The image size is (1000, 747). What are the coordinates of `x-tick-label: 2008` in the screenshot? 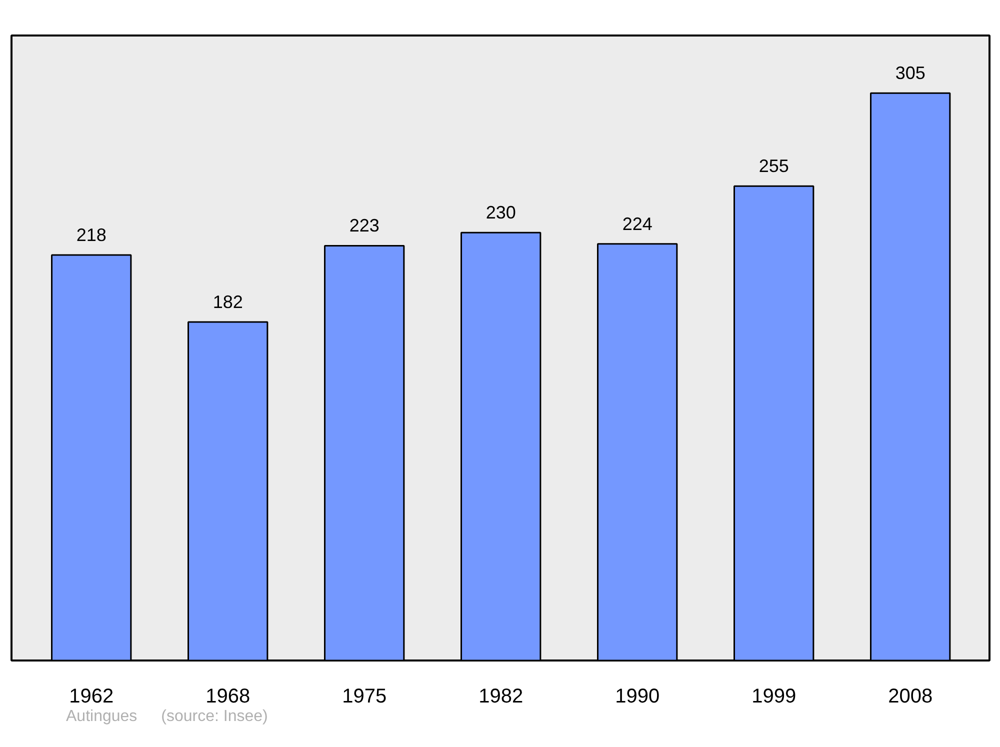 It's located at (910, 697).